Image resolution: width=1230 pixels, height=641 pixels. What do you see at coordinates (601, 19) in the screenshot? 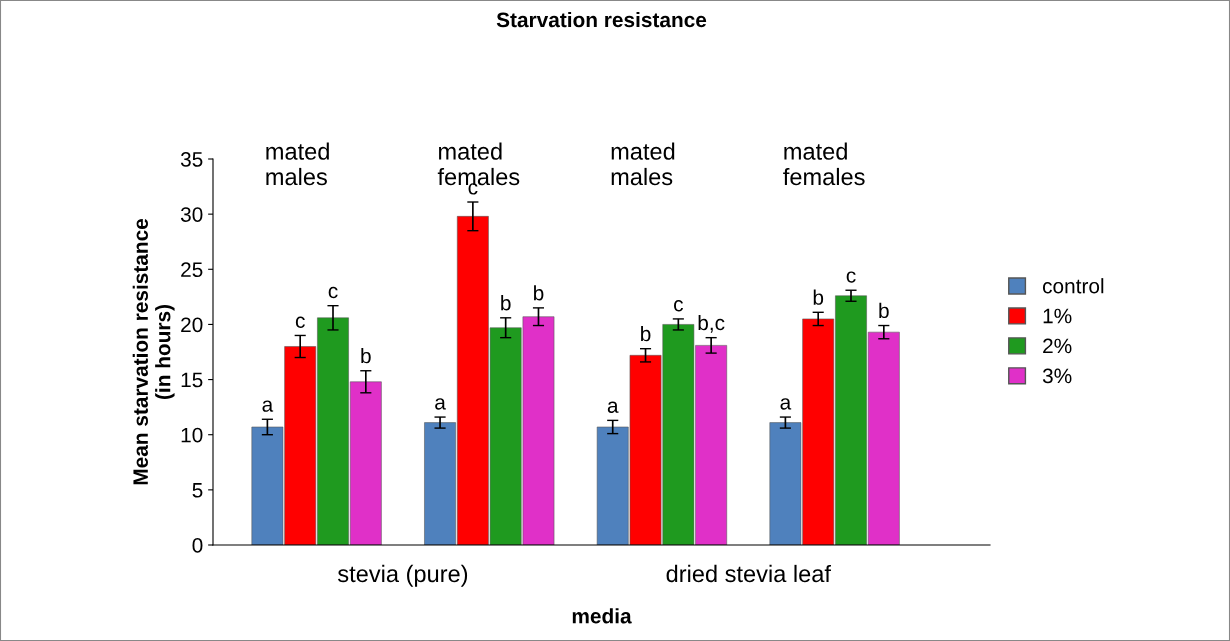
I see `chart-title: Starvation resistance` at bounding box center [601, 19].